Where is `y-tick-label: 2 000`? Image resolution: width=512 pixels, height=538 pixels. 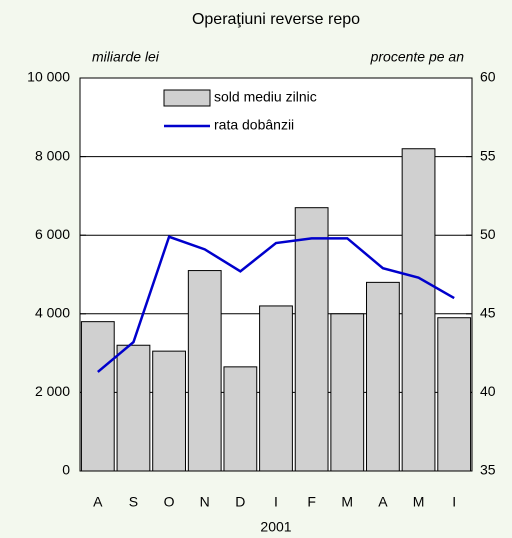
y-tick-label: 2 000 is located at coordinates (52, 391).